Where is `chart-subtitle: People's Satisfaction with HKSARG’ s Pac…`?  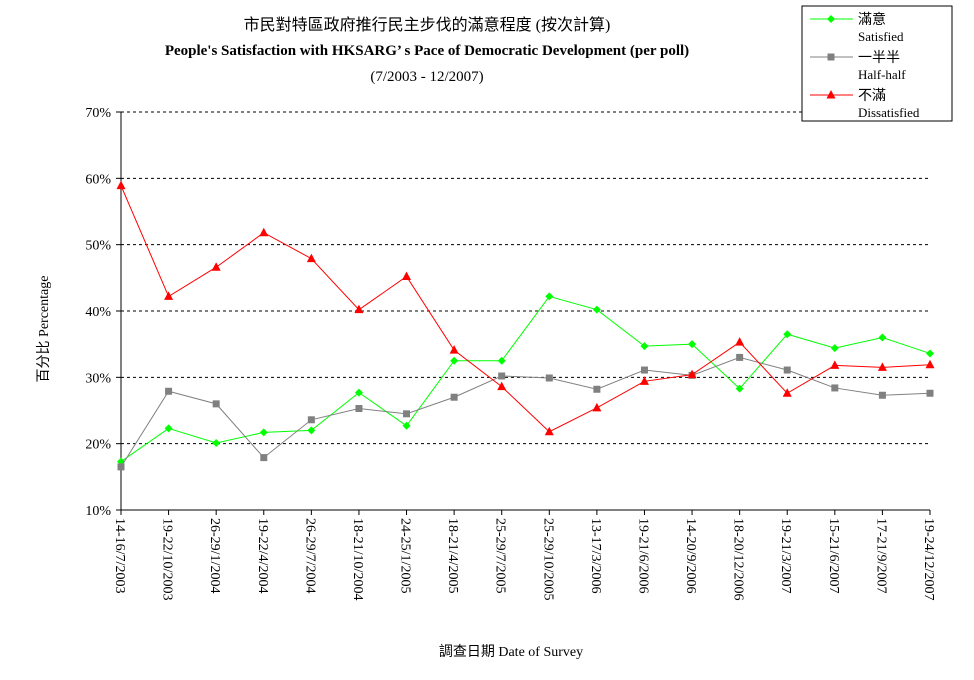 chart-subtitle: People's Satisfaction with HKSARG’ s Pac… is located at coordinates (427, 51).